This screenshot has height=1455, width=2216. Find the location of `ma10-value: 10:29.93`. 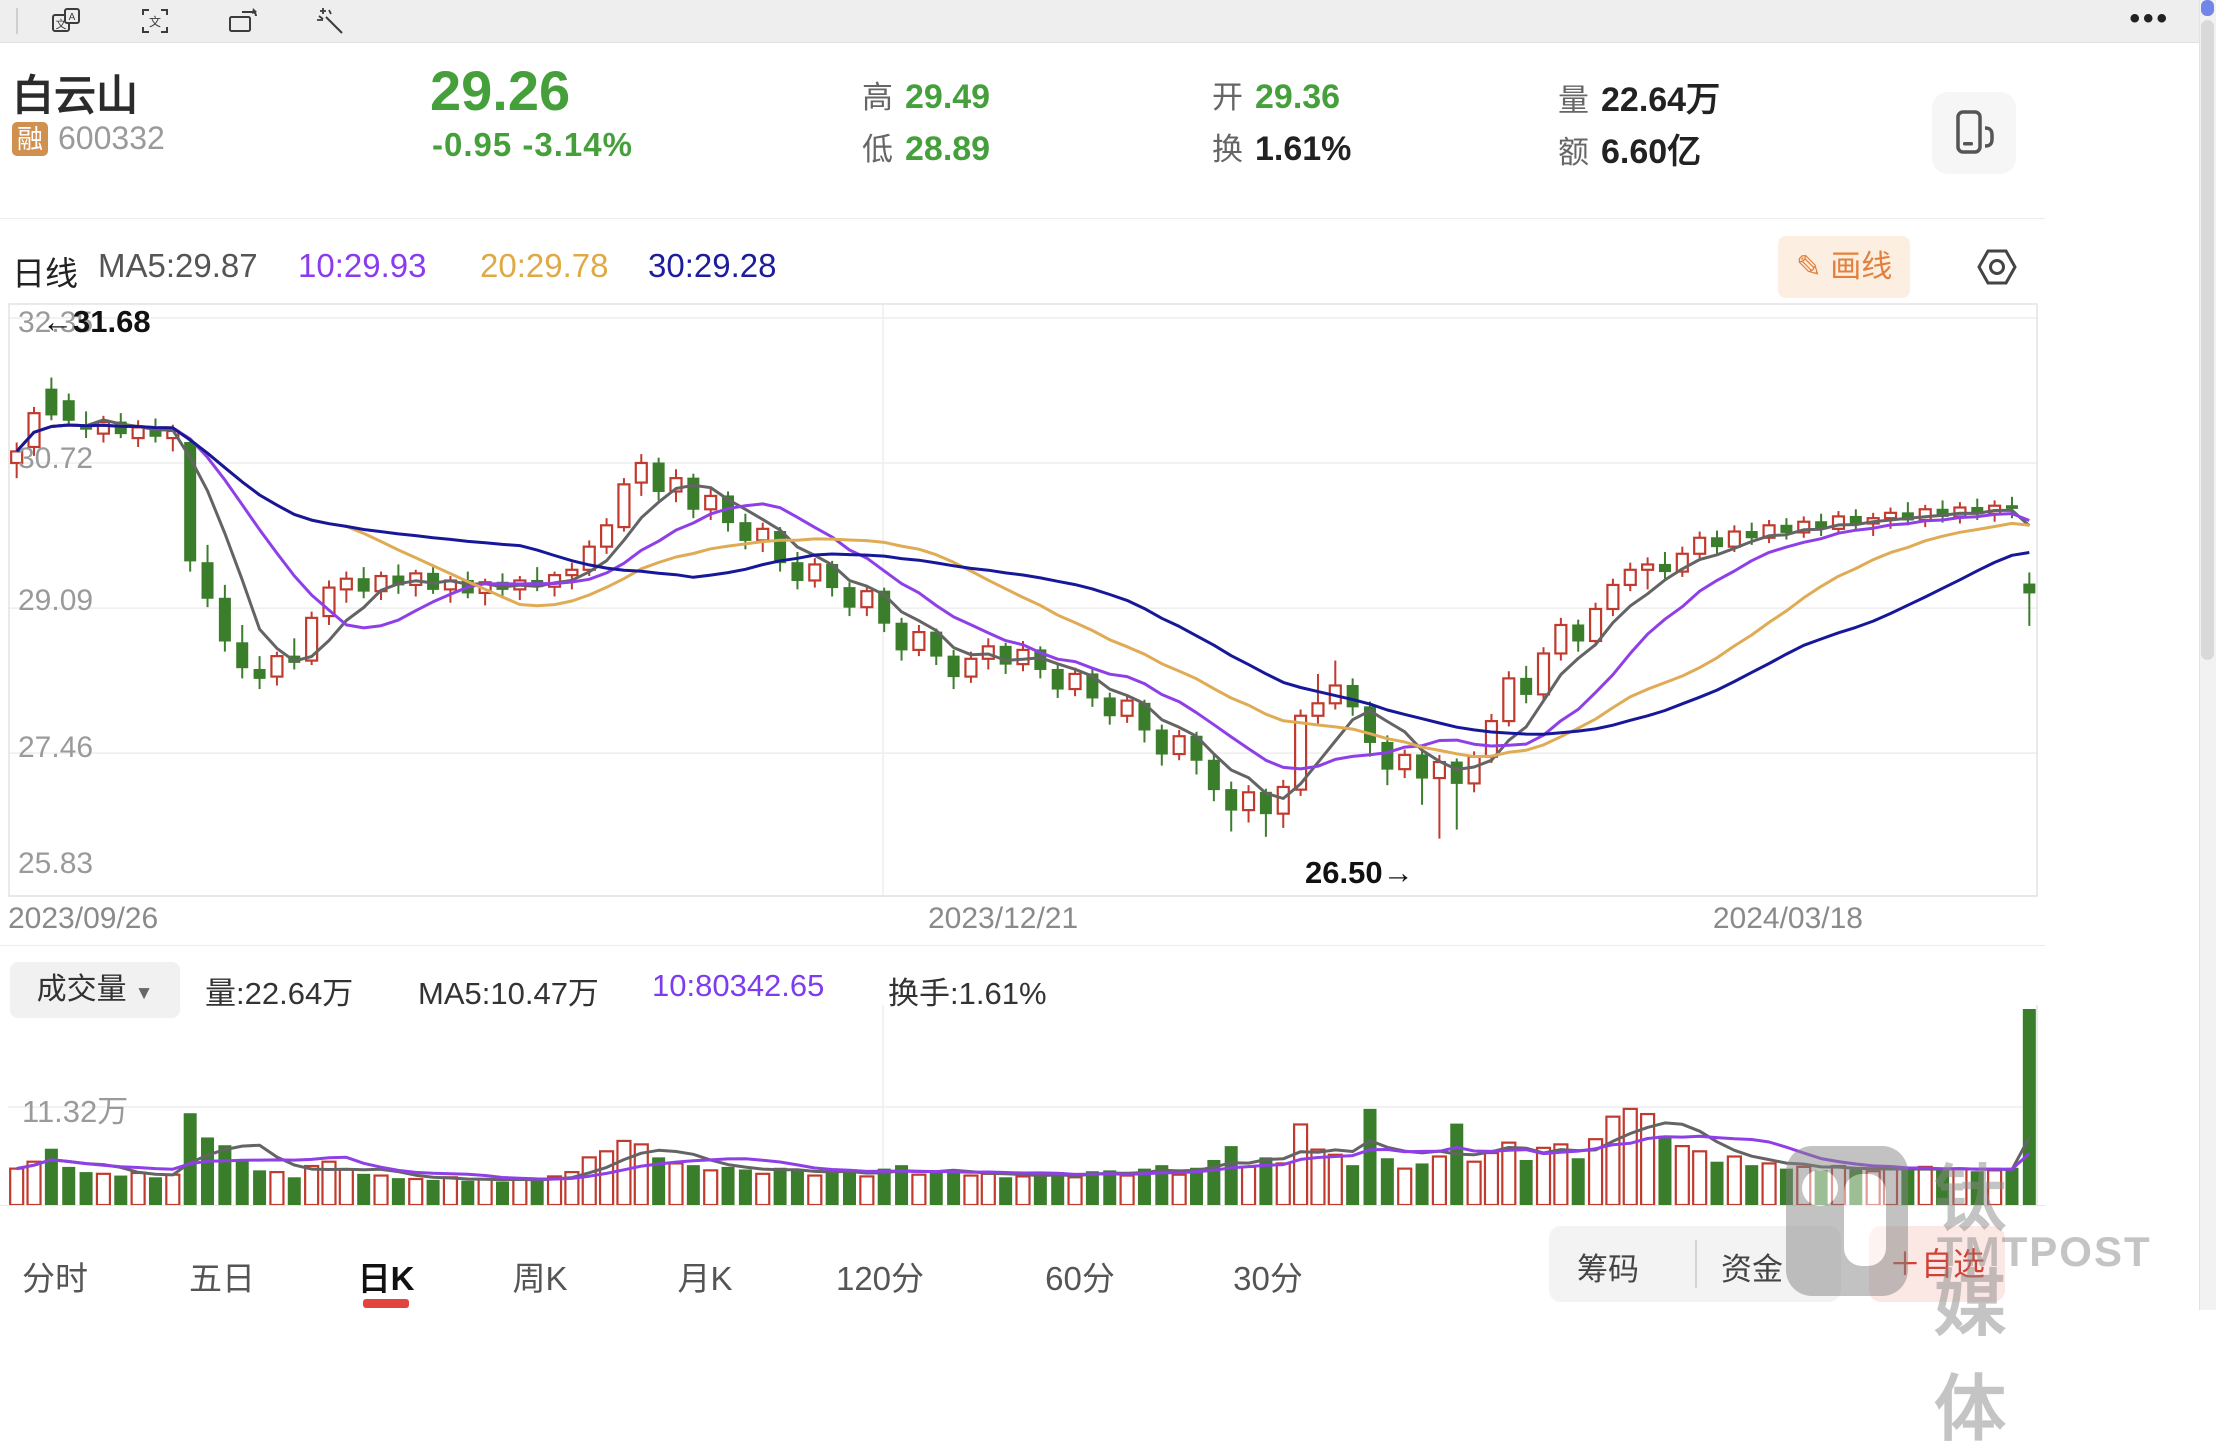

ma10-value: 10:29.93 is located at coordinates (362, 265).